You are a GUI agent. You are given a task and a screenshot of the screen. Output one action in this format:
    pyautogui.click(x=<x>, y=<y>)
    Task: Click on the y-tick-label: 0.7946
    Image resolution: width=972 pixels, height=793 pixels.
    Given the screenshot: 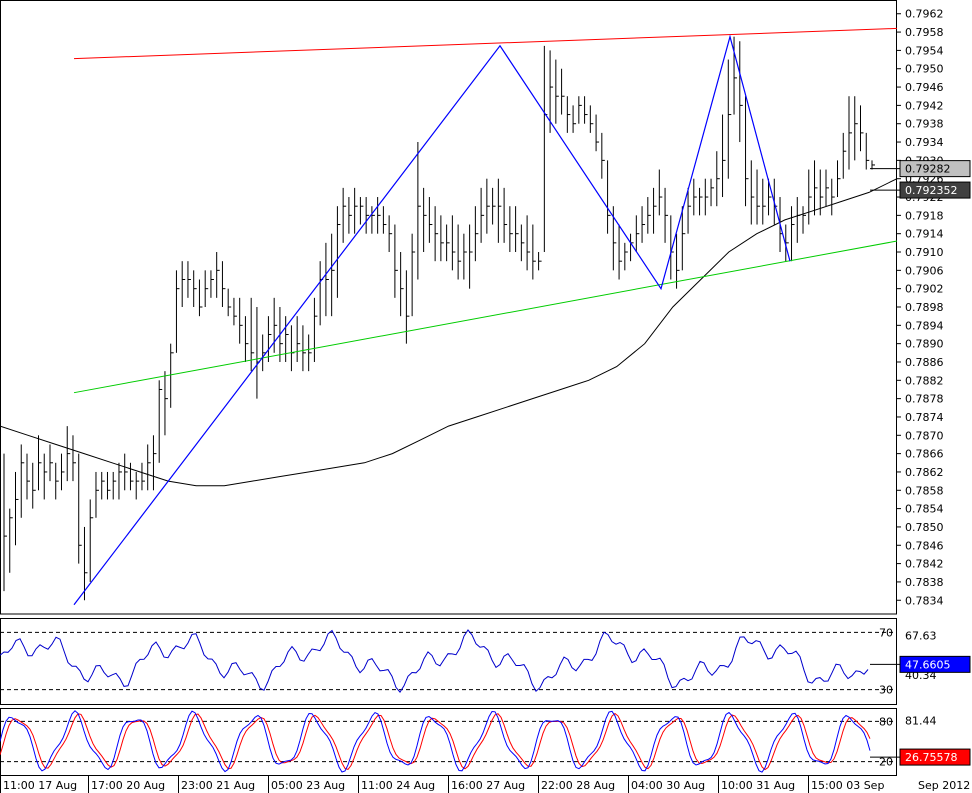 What is the action you would take?
    pyautogui.click(x=924, y=87)
    